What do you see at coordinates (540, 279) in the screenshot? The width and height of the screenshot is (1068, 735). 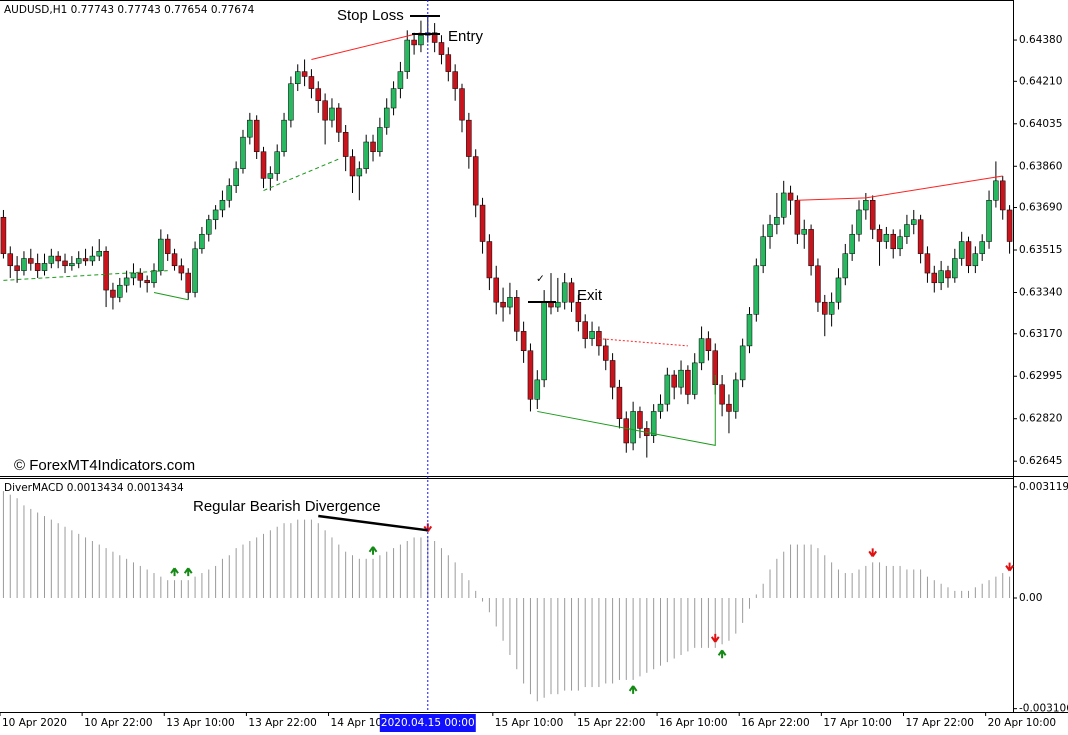 I see `annotation: ✓` at bounding box center [540, 279].